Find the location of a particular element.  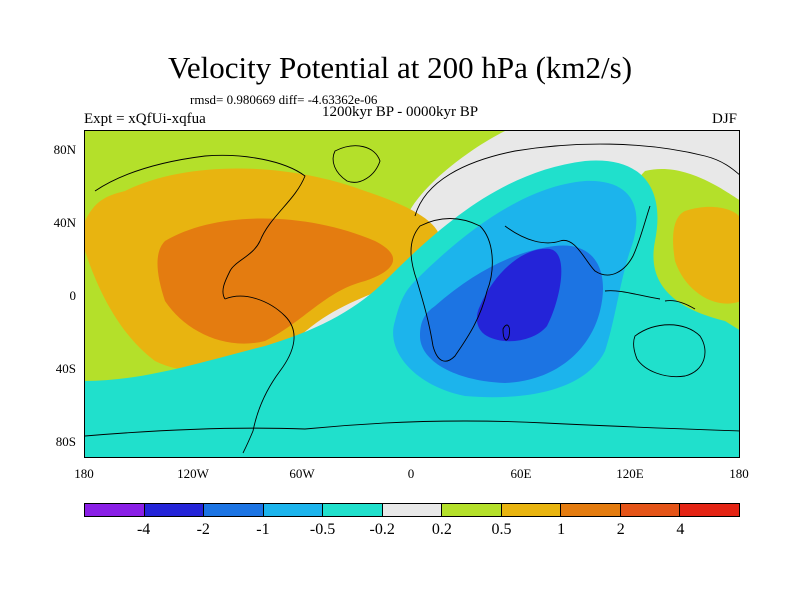

y-tick-label: 40S is located at coordinates (65, 368).